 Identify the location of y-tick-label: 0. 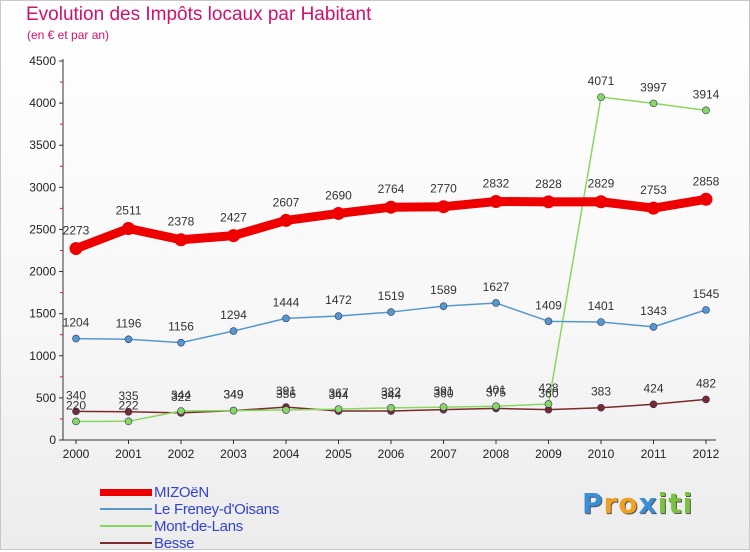
(52, 440).